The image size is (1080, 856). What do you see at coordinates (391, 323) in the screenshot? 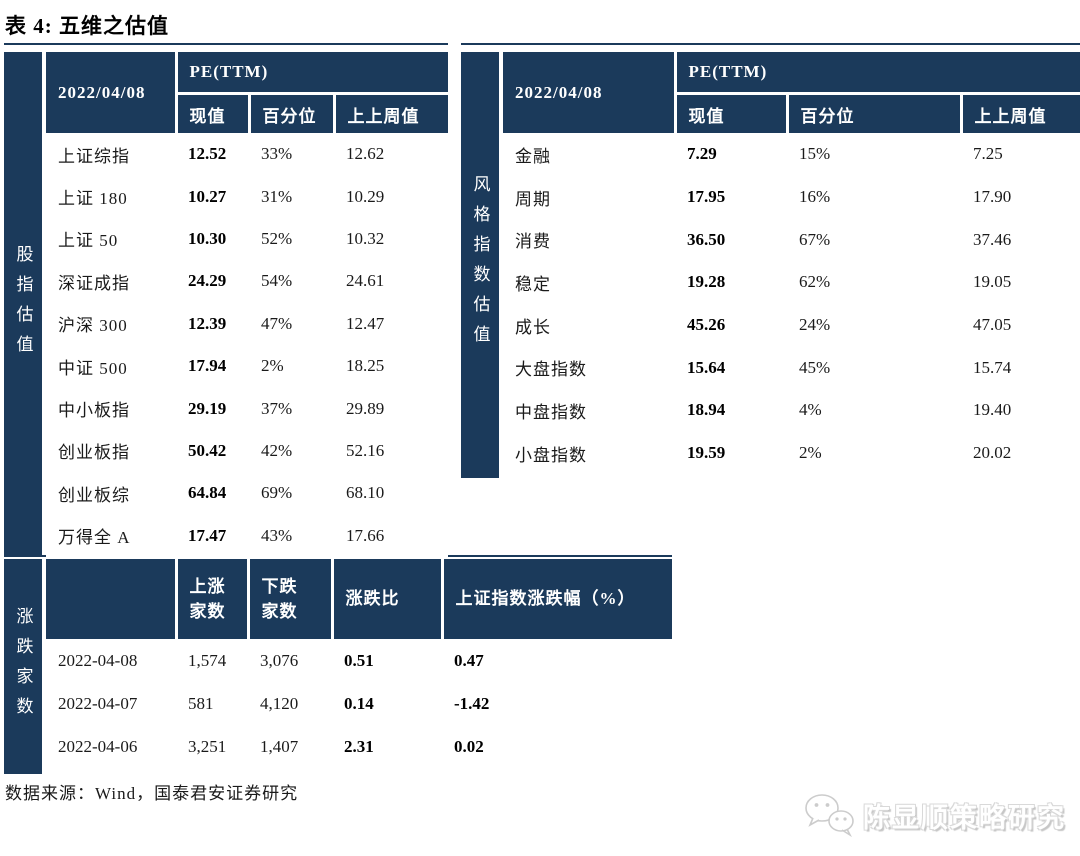
I see `prev-week-cell: 12.47` at bounding box center [391, 323].